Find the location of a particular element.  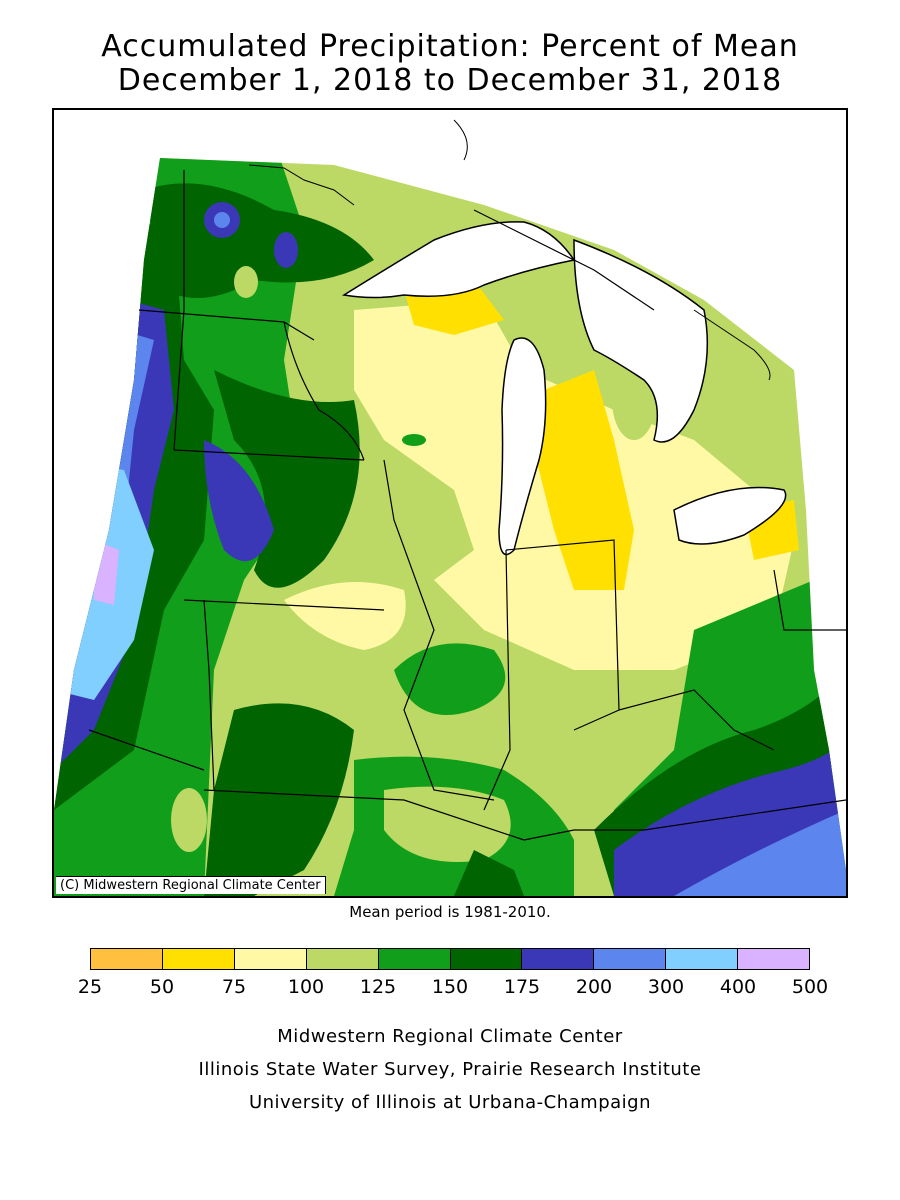

legend-tick-label: 25 is located at coordinates (90, 987).